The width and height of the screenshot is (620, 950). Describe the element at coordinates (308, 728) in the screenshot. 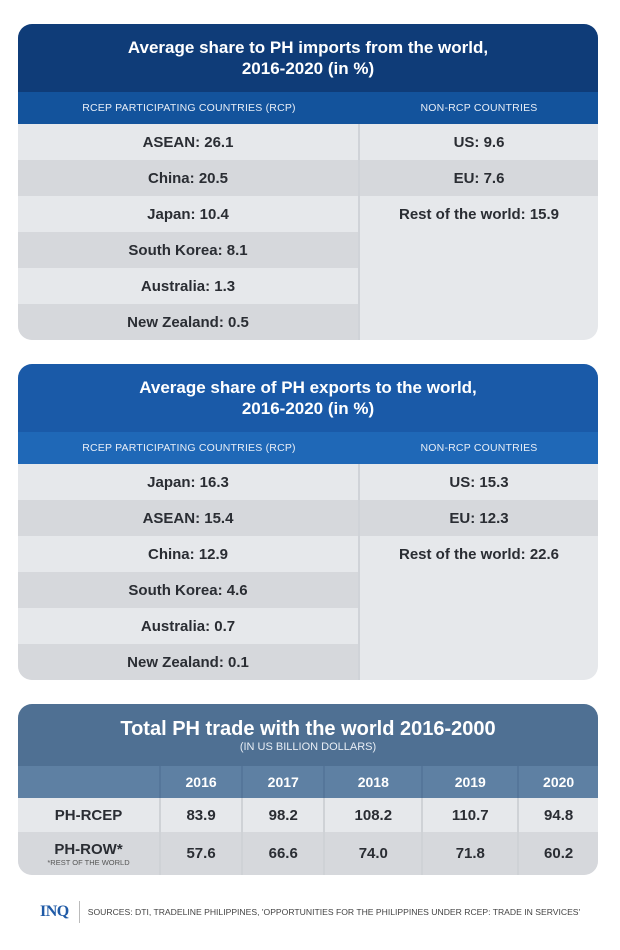

I see `trade-title-text: Total PH trade with the world 2016-2000` at that location.